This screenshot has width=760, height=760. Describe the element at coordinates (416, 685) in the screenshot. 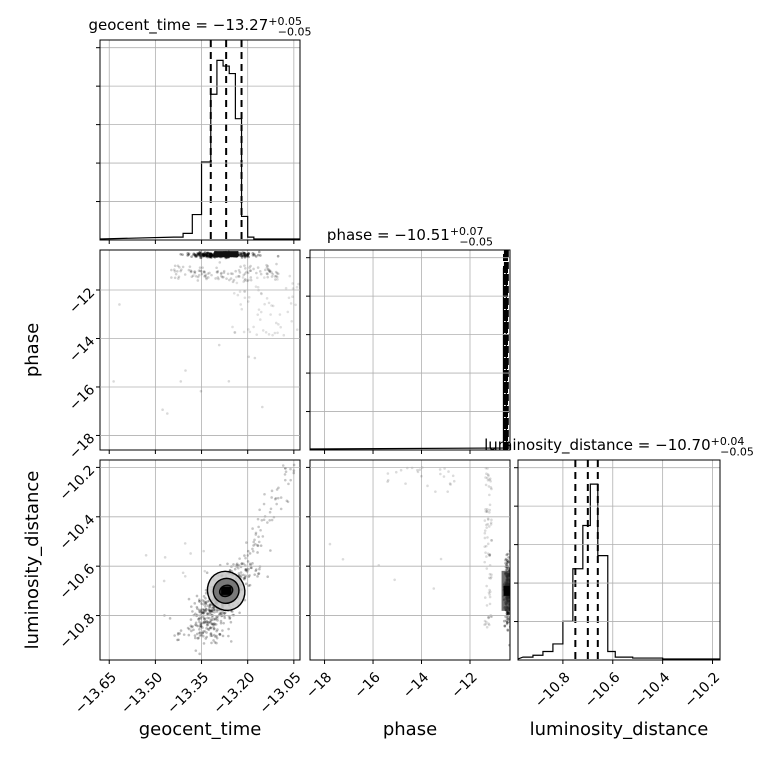

I see `x-tick-label: −14` at that location.